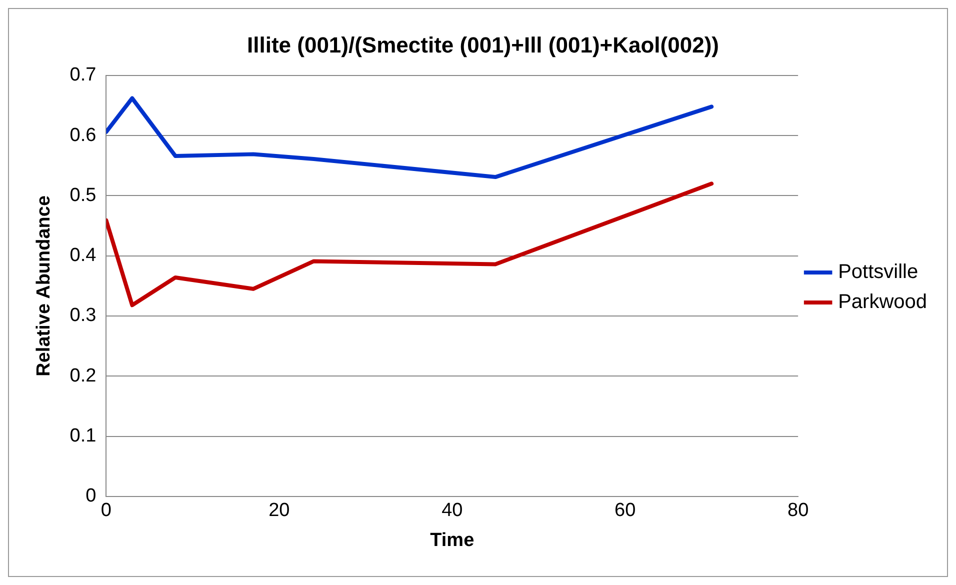 Image resolution: width=956 pixels, height=585 pixels. Describe the element at coordinates (452, 540) in the screenshot. I see `x-axis-title: Time` at that location.